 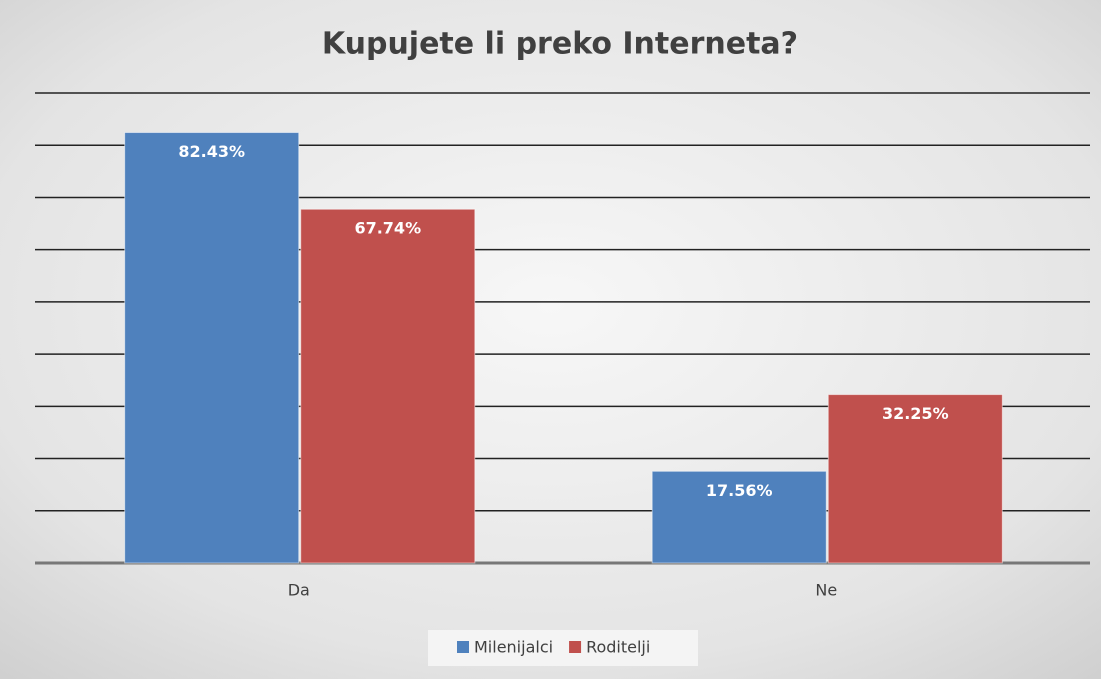 I want to click on x-tick-label: Ne, so click(x=826, y=590).